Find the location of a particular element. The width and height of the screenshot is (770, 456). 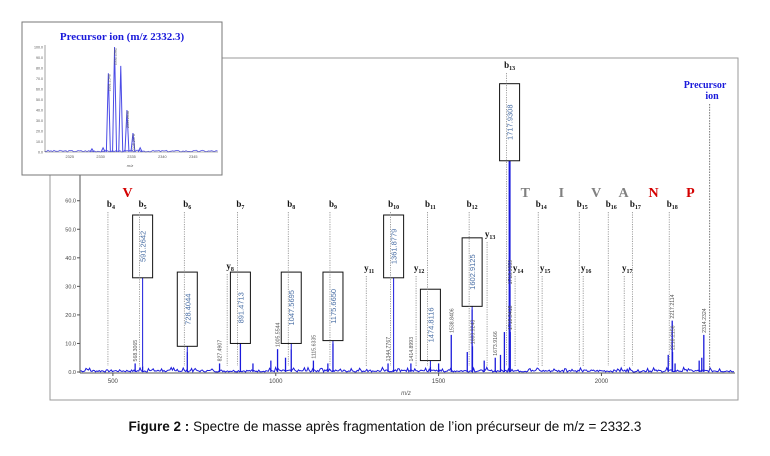

fragment-ion-label-b13: b13 is located at coordinates (509, 66).